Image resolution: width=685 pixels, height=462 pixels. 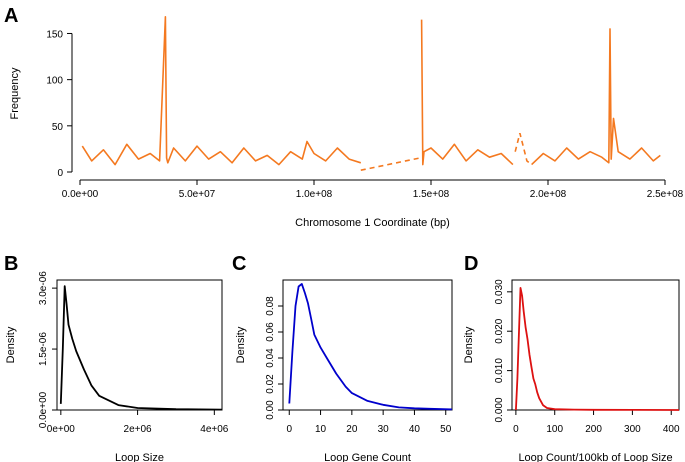 What do you see at coordinates (289, 429) in the screenshot?
I see `x-tick-label-c-0: 0` at bounding box center [289, 429].